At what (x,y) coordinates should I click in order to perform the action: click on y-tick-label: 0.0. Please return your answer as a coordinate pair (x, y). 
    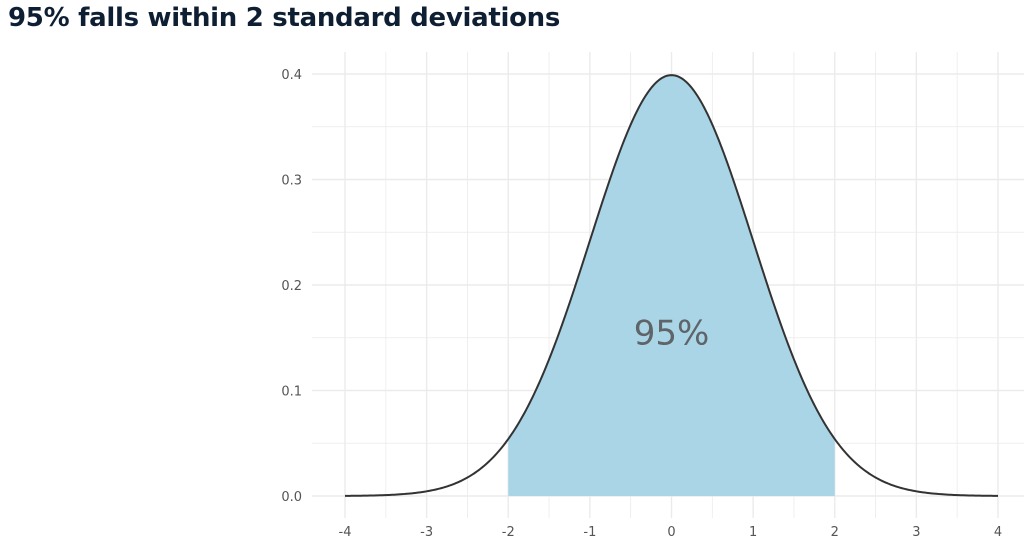
    Looking at the image, I should click on (291, 497).